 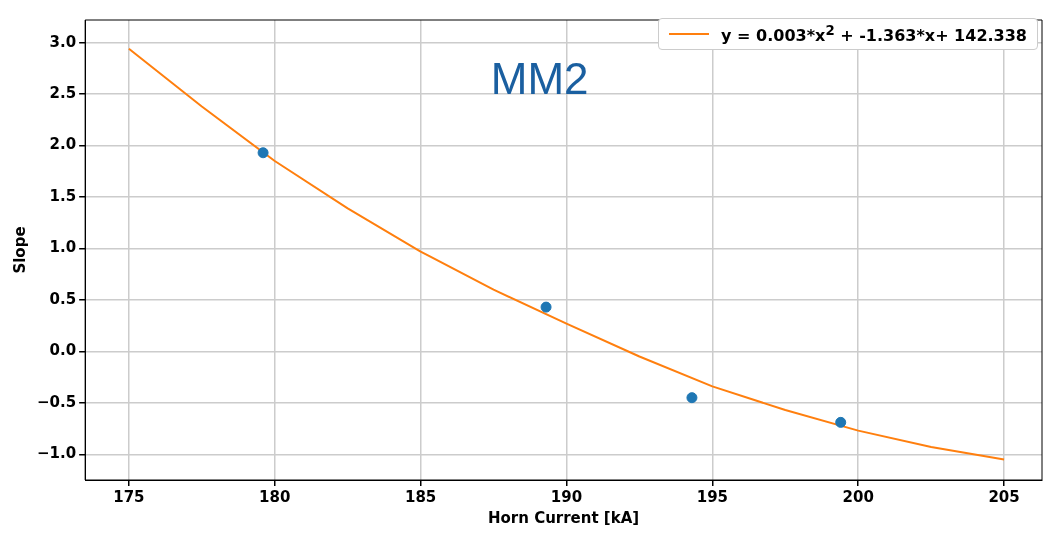 What do you see at coordinates (63, 350) in the screenshot?
I see `y-tick-label: 0.0` at bounding box center [63, 350].